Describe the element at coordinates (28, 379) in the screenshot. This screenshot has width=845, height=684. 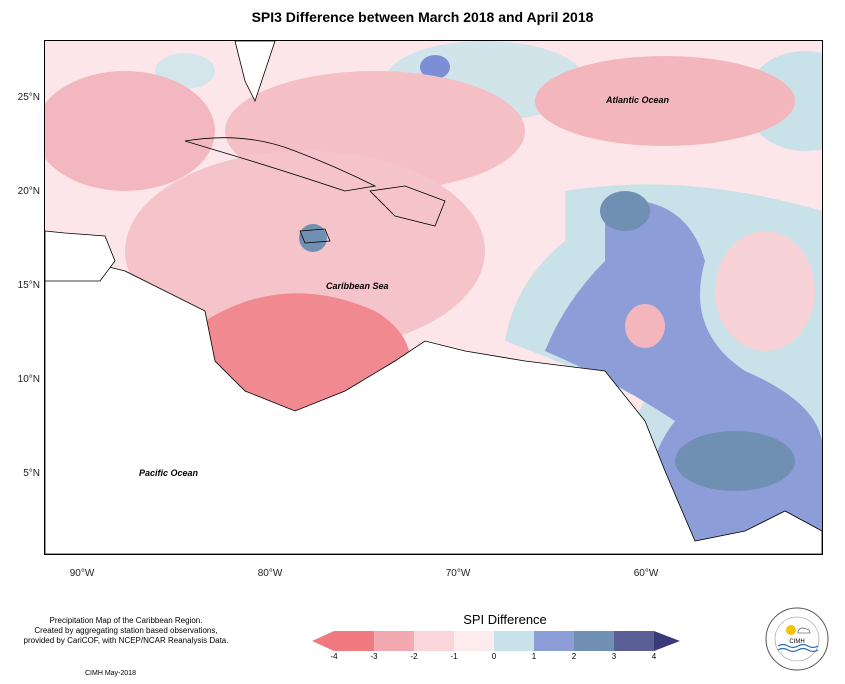
I see `lat-label: 10°N` at that location.